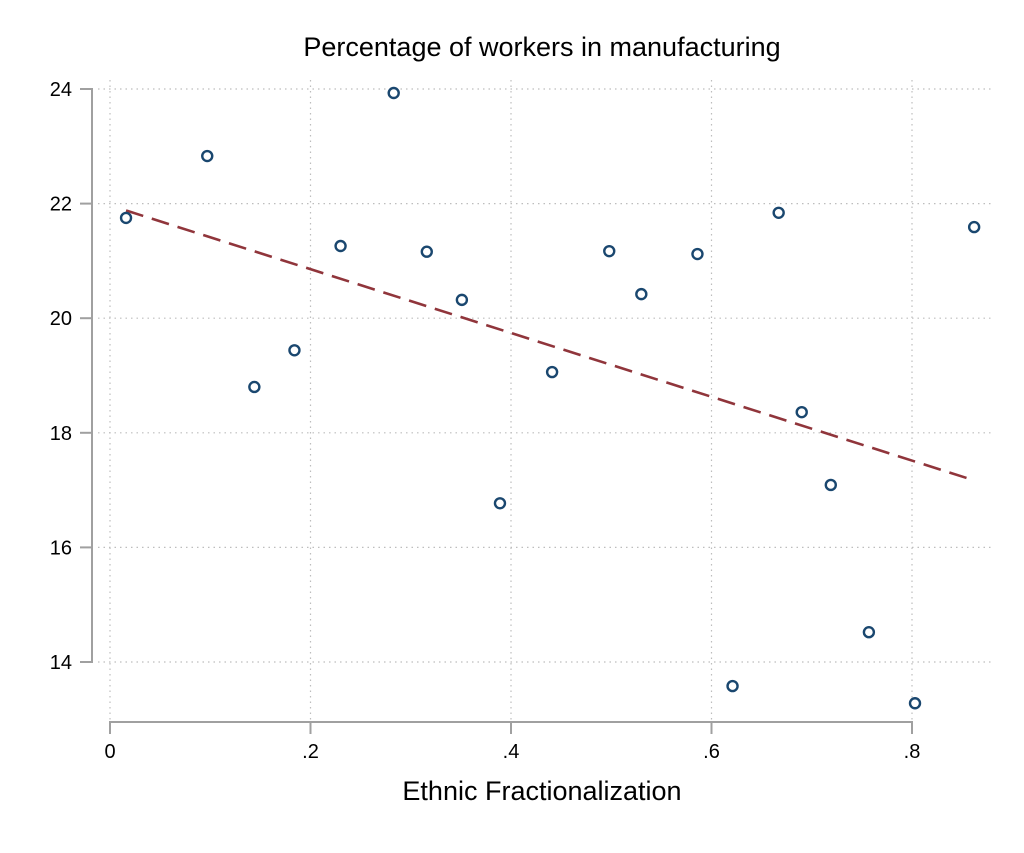 This screenshot has height=853, width=1024. What do you see at coordinates (61, 663) in the screenshot?
I see `y-tick-label: 14` at bounding box center [61, 663].